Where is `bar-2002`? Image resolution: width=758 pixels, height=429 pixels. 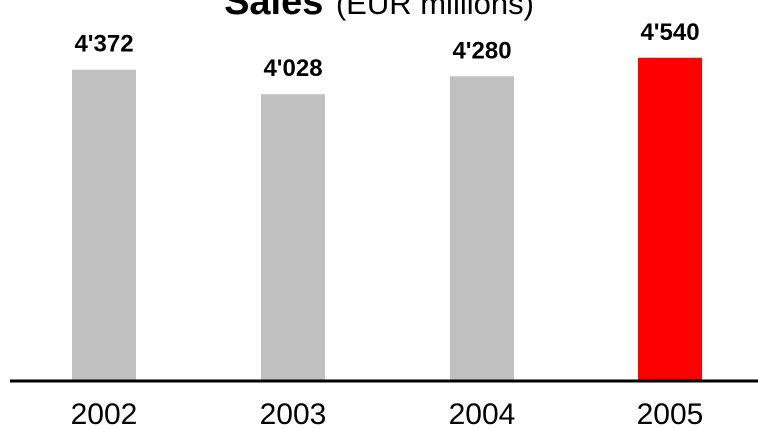 bar-2002 is located at coordinates (104, 225).